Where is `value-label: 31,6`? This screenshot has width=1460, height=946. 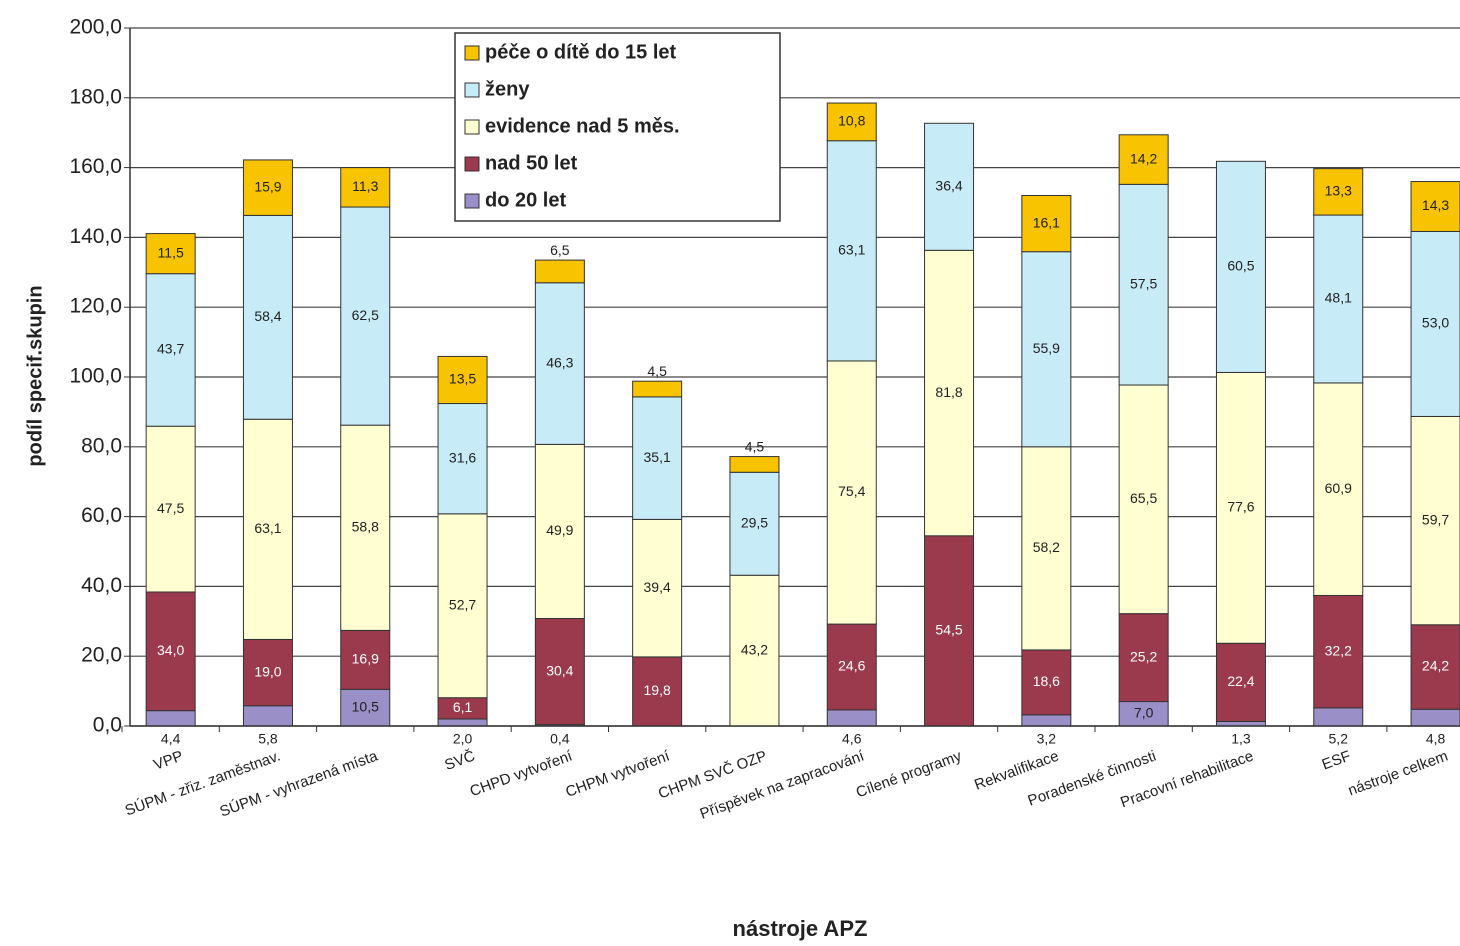 value-label: 31,6 is located at coordinates (462, 457).